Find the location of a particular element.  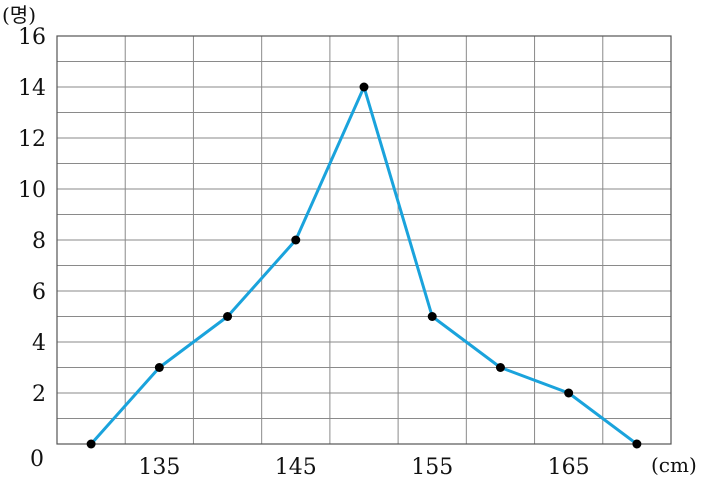

y-tick-label: 14 is located at coordinates (32, 88).